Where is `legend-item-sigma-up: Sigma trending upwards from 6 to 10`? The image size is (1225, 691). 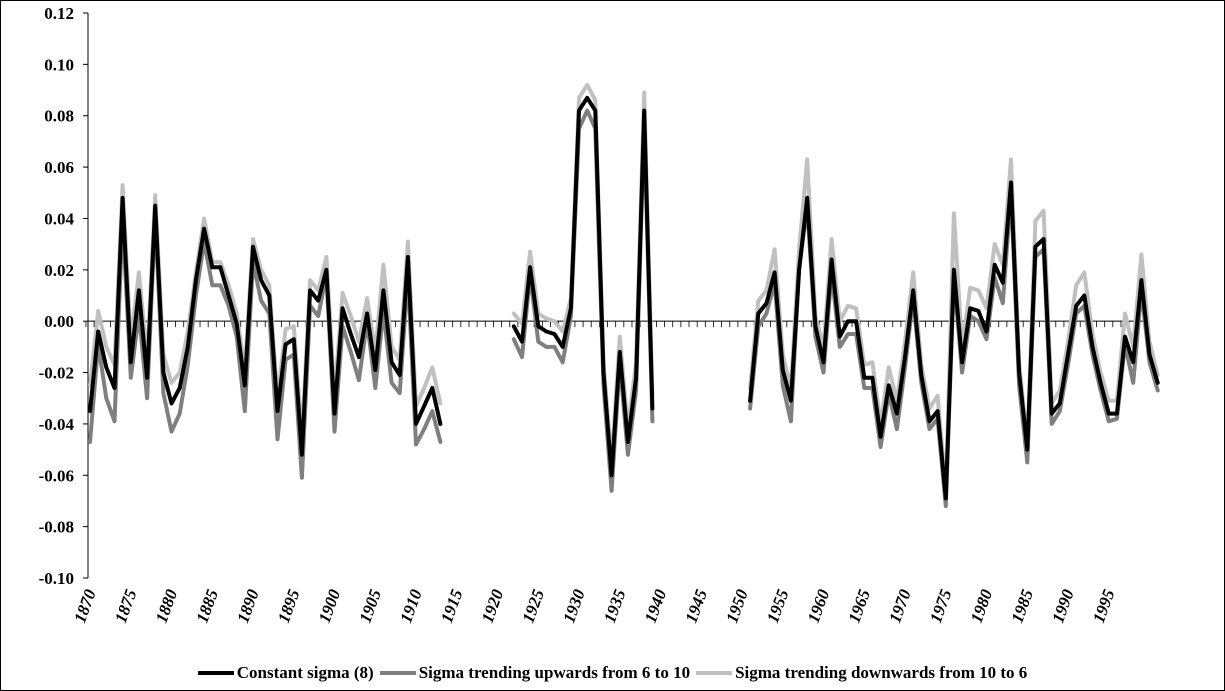
legend-item-sigma-up: Sigma trending upwards from 6 to 10 is located at coordinates (535, 673).